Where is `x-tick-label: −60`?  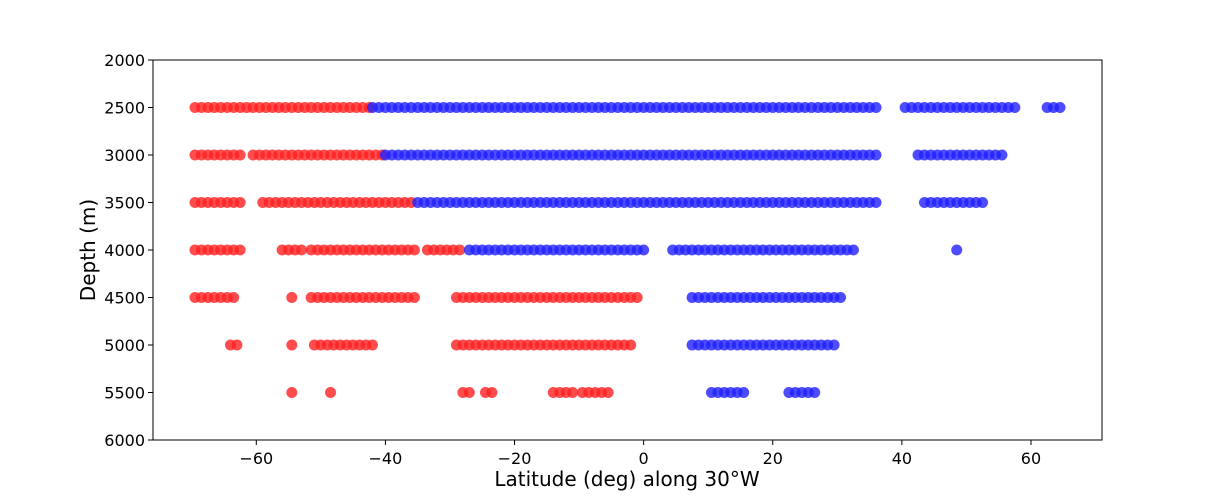
x-tick-label: −60 is located at coordinates (256, 458).